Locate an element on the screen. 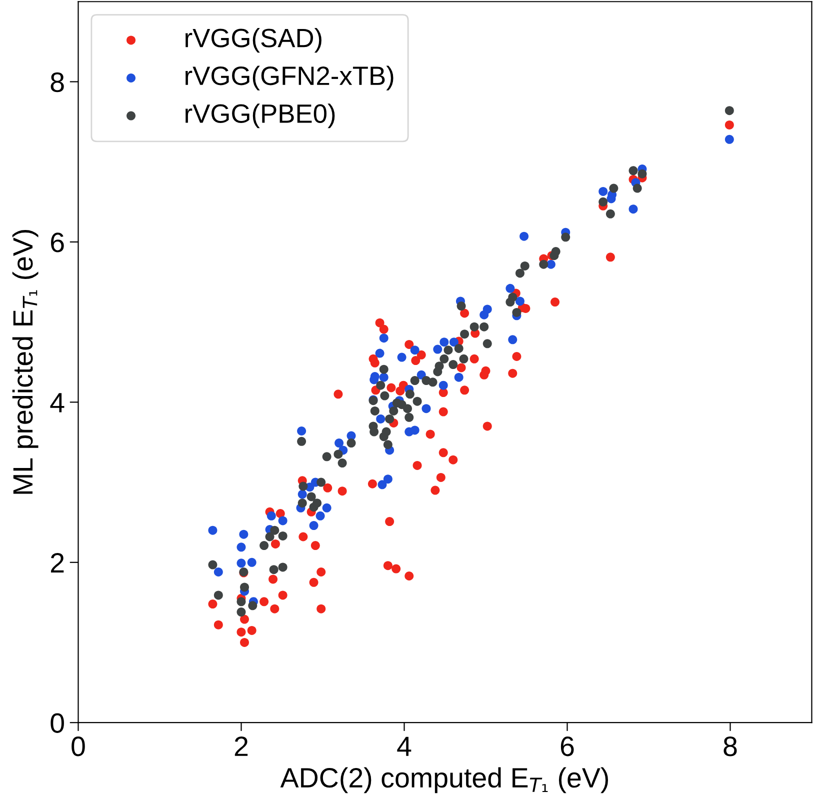 The height and width of the screenshot is (811, 815). y-tick-label: 4 is located at coordinates (57, 402).